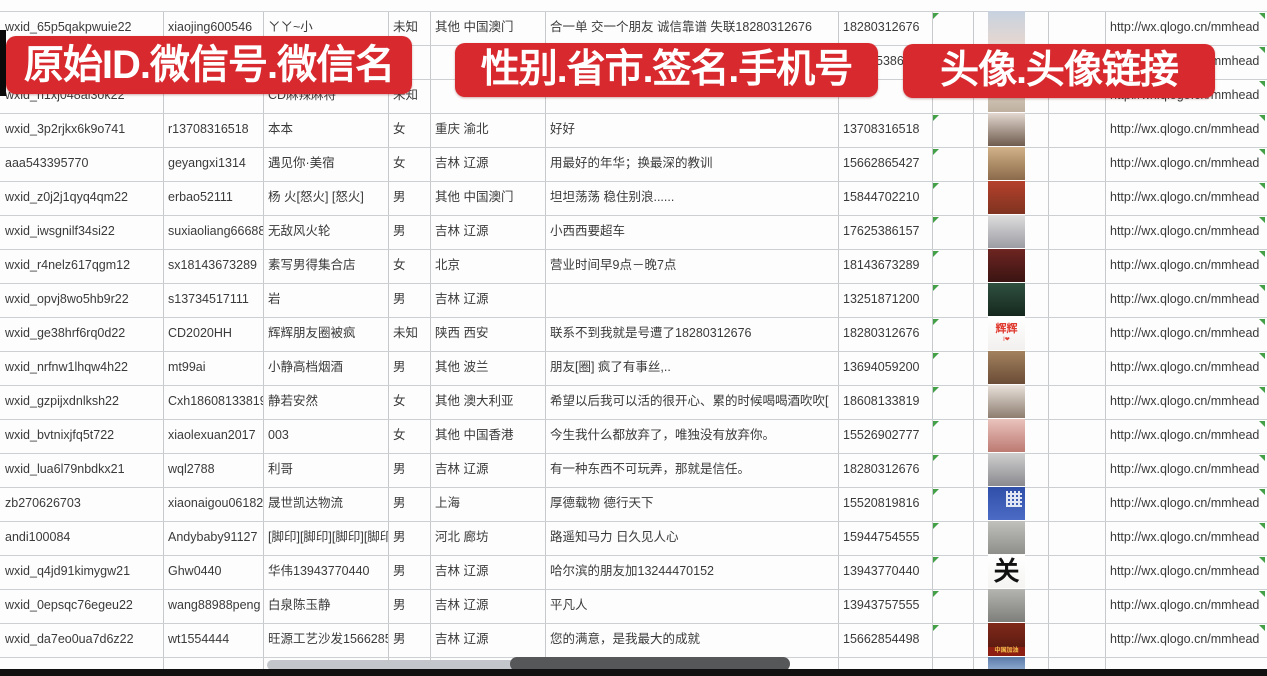  I want to click on cell-region: 北京, so click(448, 265).